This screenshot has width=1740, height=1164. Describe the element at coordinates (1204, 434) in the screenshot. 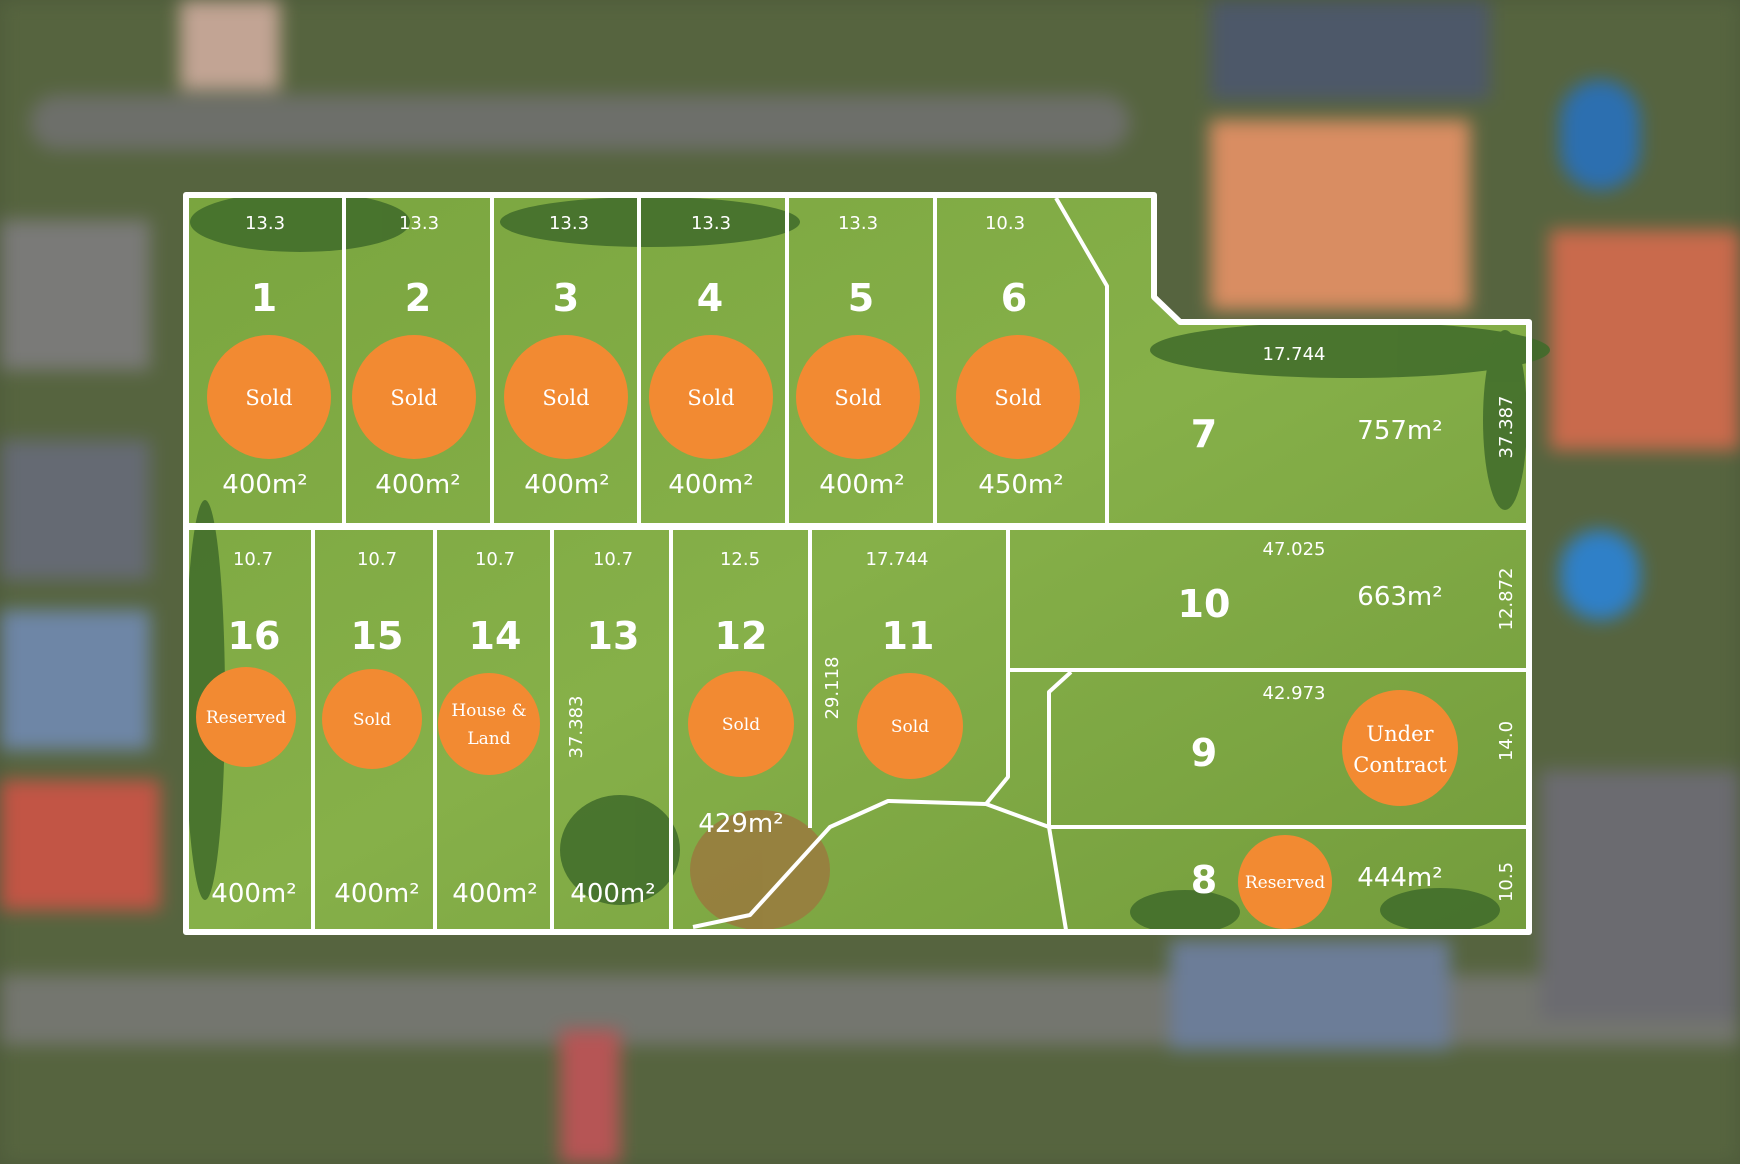

I see `lot-7-number: 7` at that location.